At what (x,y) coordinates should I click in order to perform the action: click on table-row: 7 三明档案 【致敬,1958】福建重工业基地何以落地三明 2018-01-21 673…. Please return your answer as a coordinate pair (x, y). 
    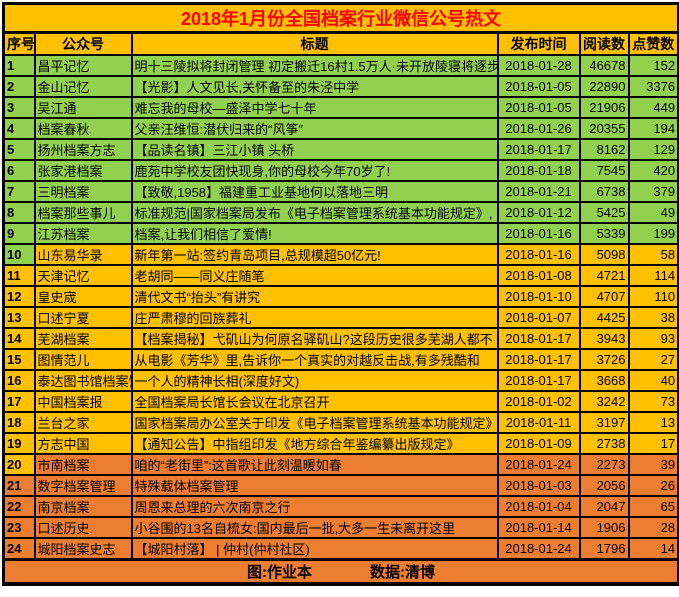
    Looking at the image, I should click on (340, 191).